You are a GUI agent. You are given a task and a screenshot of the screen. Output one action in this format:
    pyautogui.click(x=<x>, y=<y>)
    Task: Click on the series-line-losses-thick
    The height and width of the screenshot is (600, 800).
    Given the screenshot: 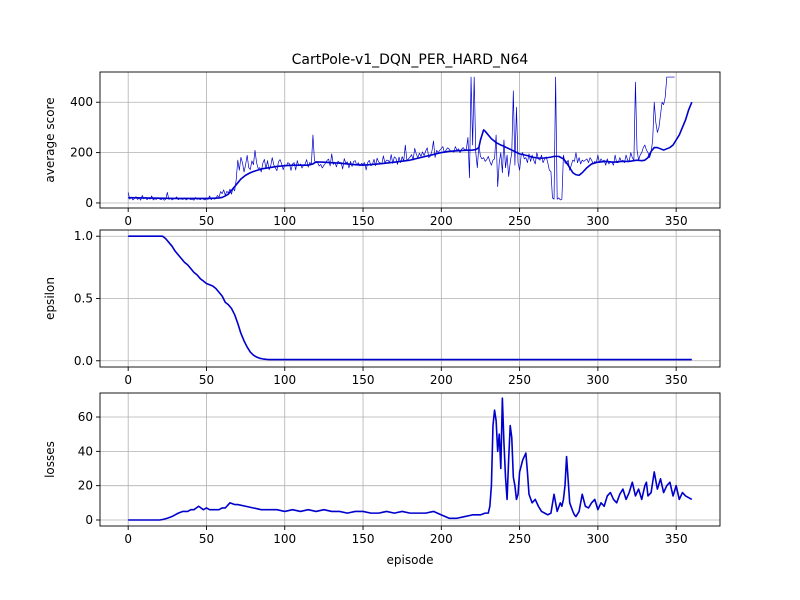 What is the action you would take?
    pyautogui.click(x=410, y=459)
    